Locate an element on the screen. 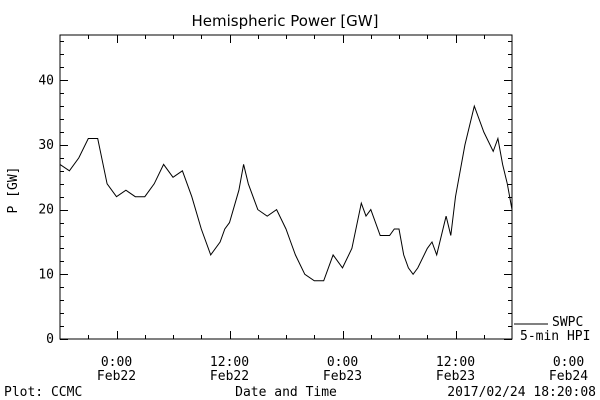  y-axis-label: P [GW] is located at coordinates (13, 190).